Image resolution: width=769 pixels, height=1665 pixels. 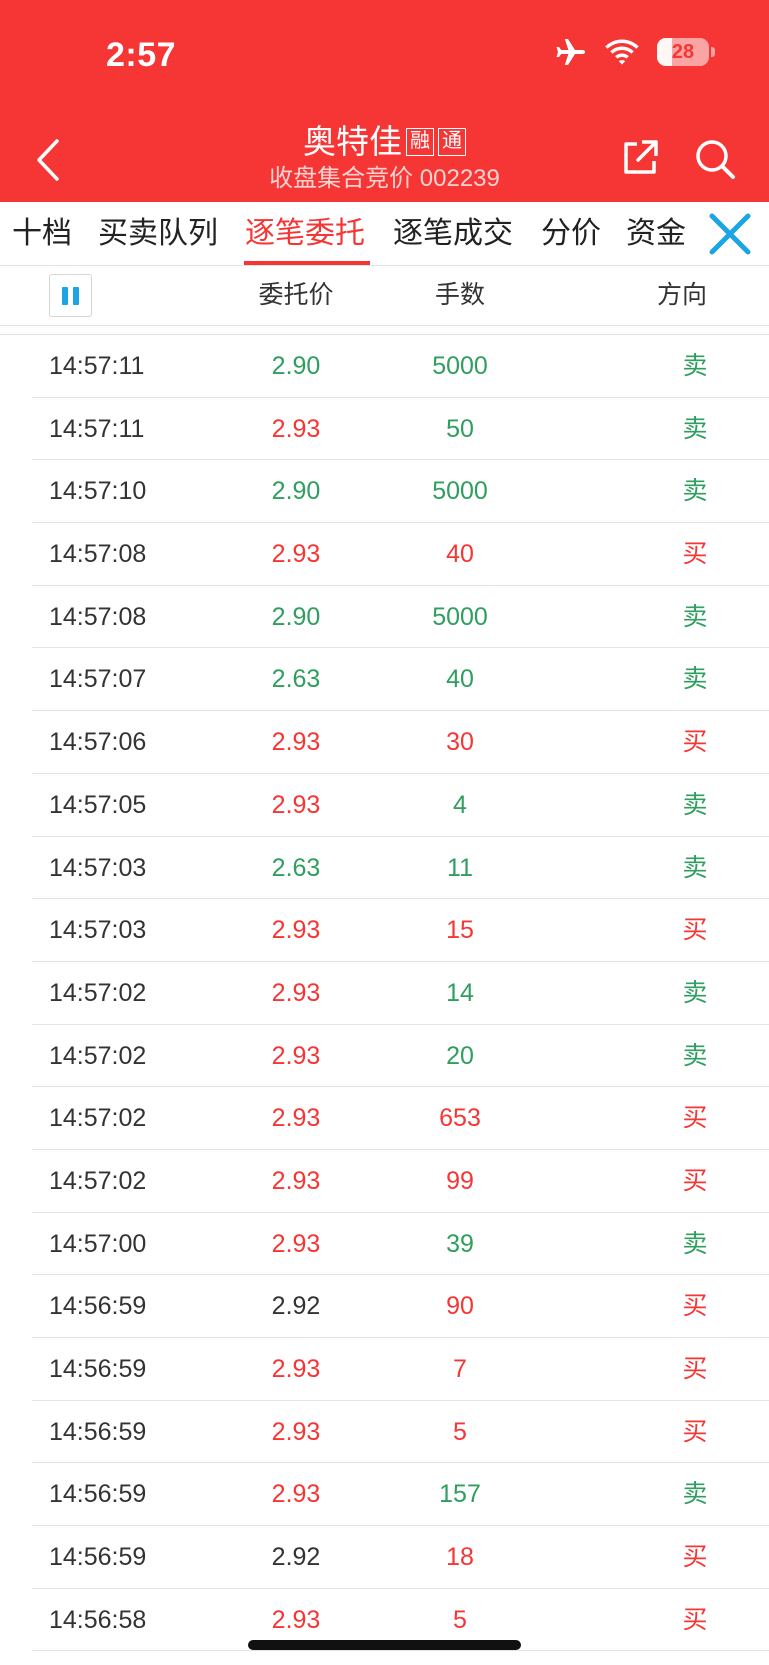 I want to click on row-time: 14:57:03, so click(x=98, y=867).